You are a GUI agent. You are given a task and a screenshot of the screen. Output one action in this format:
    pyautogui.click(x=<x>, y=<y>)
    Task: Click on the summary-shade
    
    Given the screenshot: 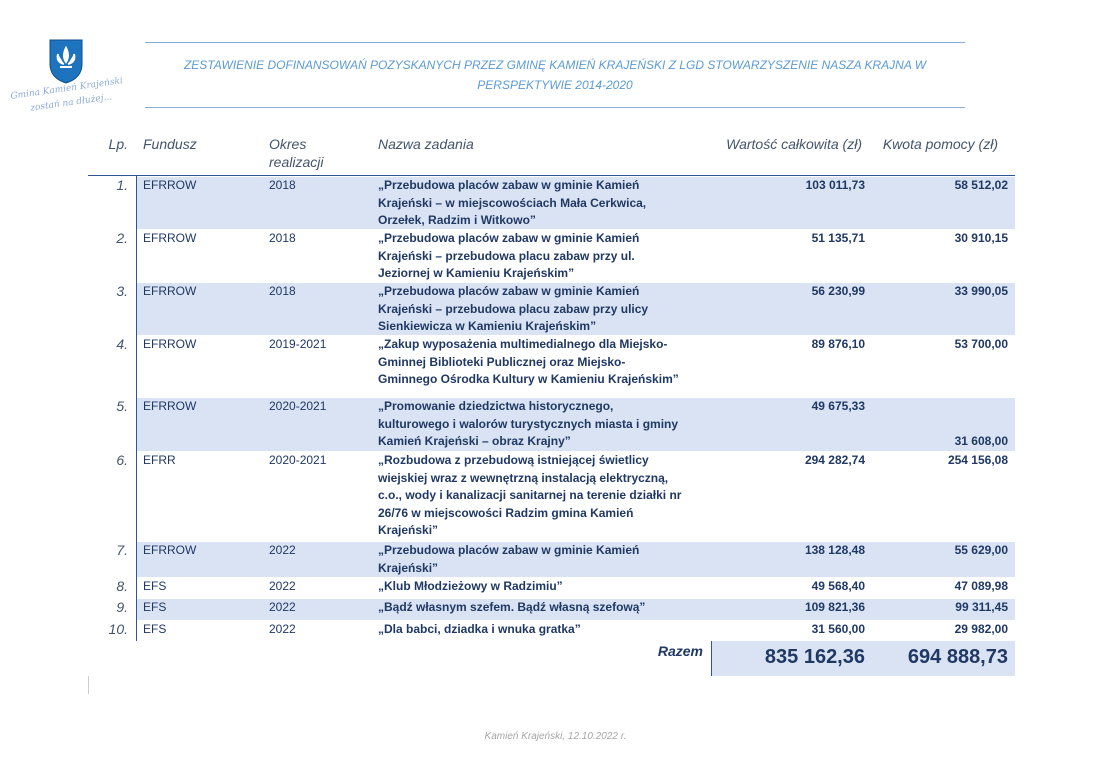 What is the action you would take?
    pyautogui.click(x=863, y=658)
    